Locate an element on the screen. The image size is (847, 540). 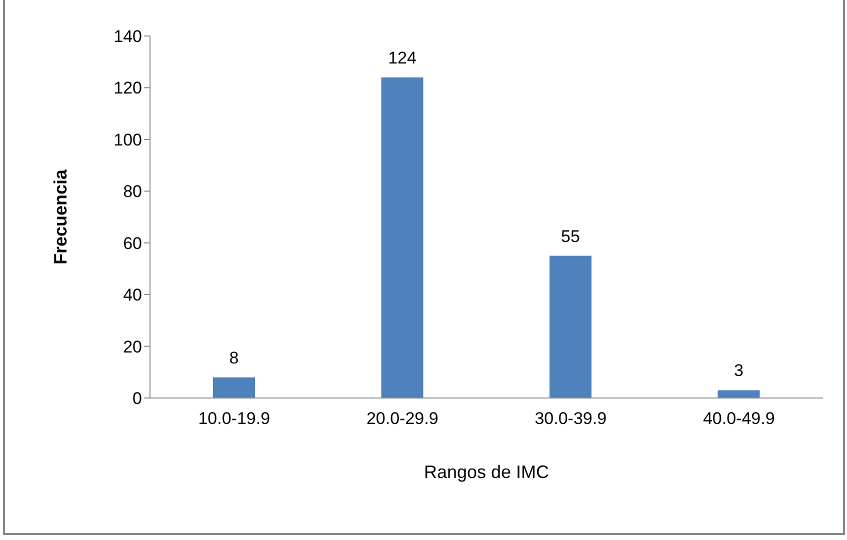
y-tick-label: 40 is located at coordinates (132, 295).